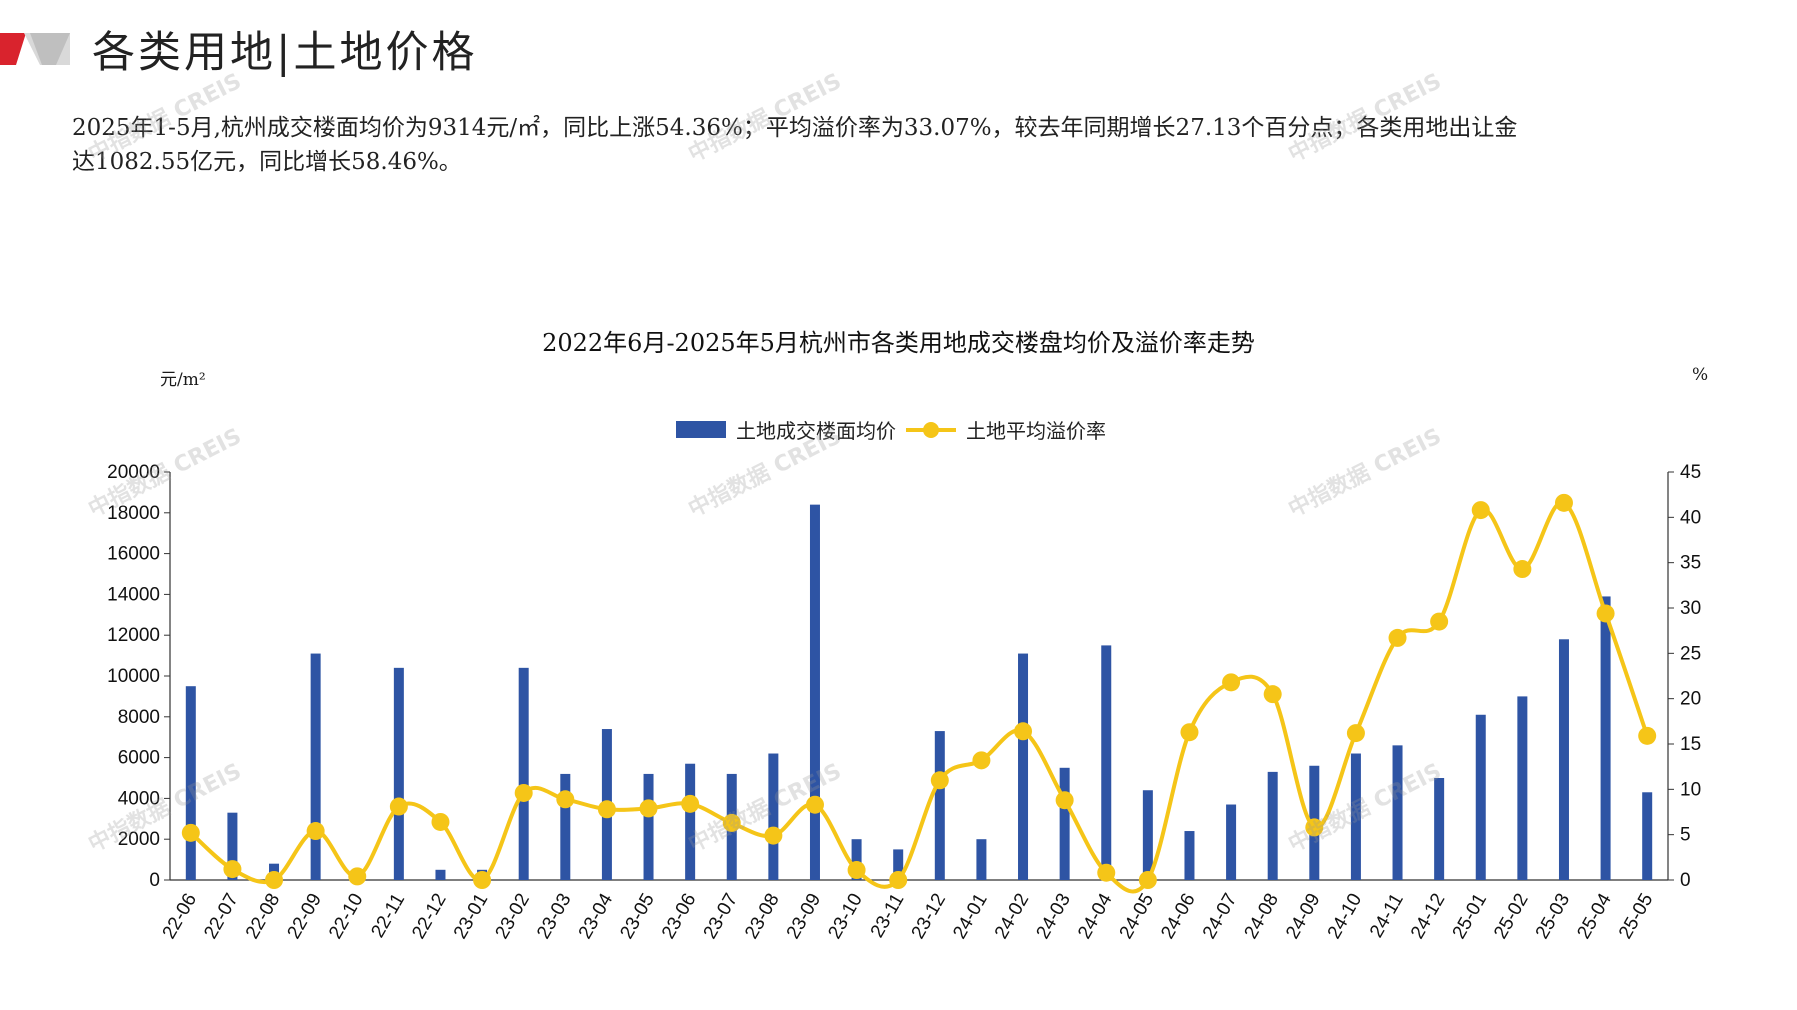  Describe the element at coordinates (133, 472) in the screenshot. I see `left-y-tick-label: 20000` at that location.